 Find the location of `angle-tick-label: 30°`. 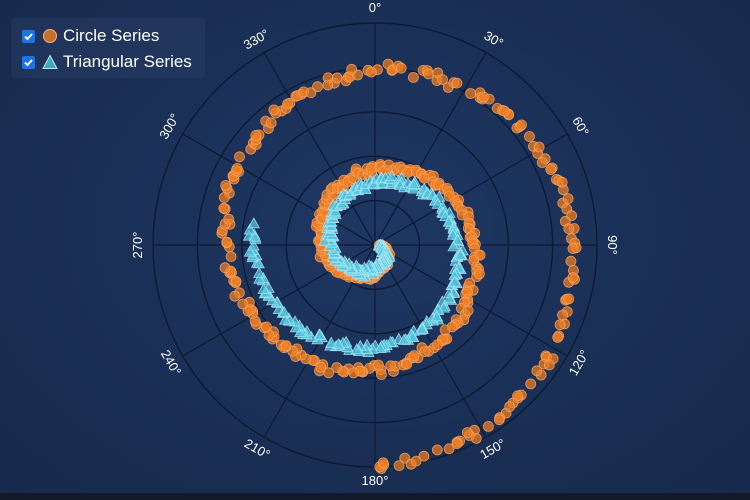

angle-tick-label: 30° is located at coordinates (493, 39).